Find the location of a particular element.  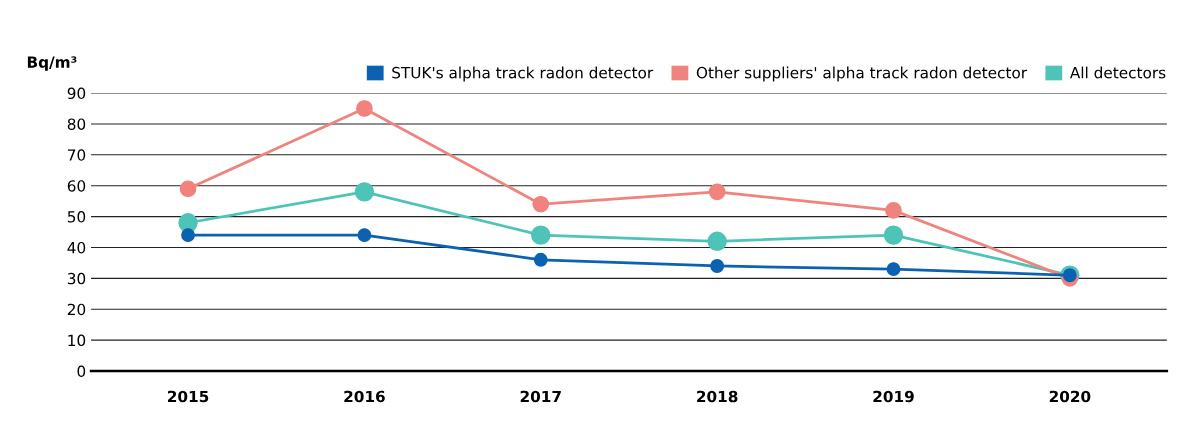

y-axis-title: Bq/m³ is located at coordinates (52, 63).